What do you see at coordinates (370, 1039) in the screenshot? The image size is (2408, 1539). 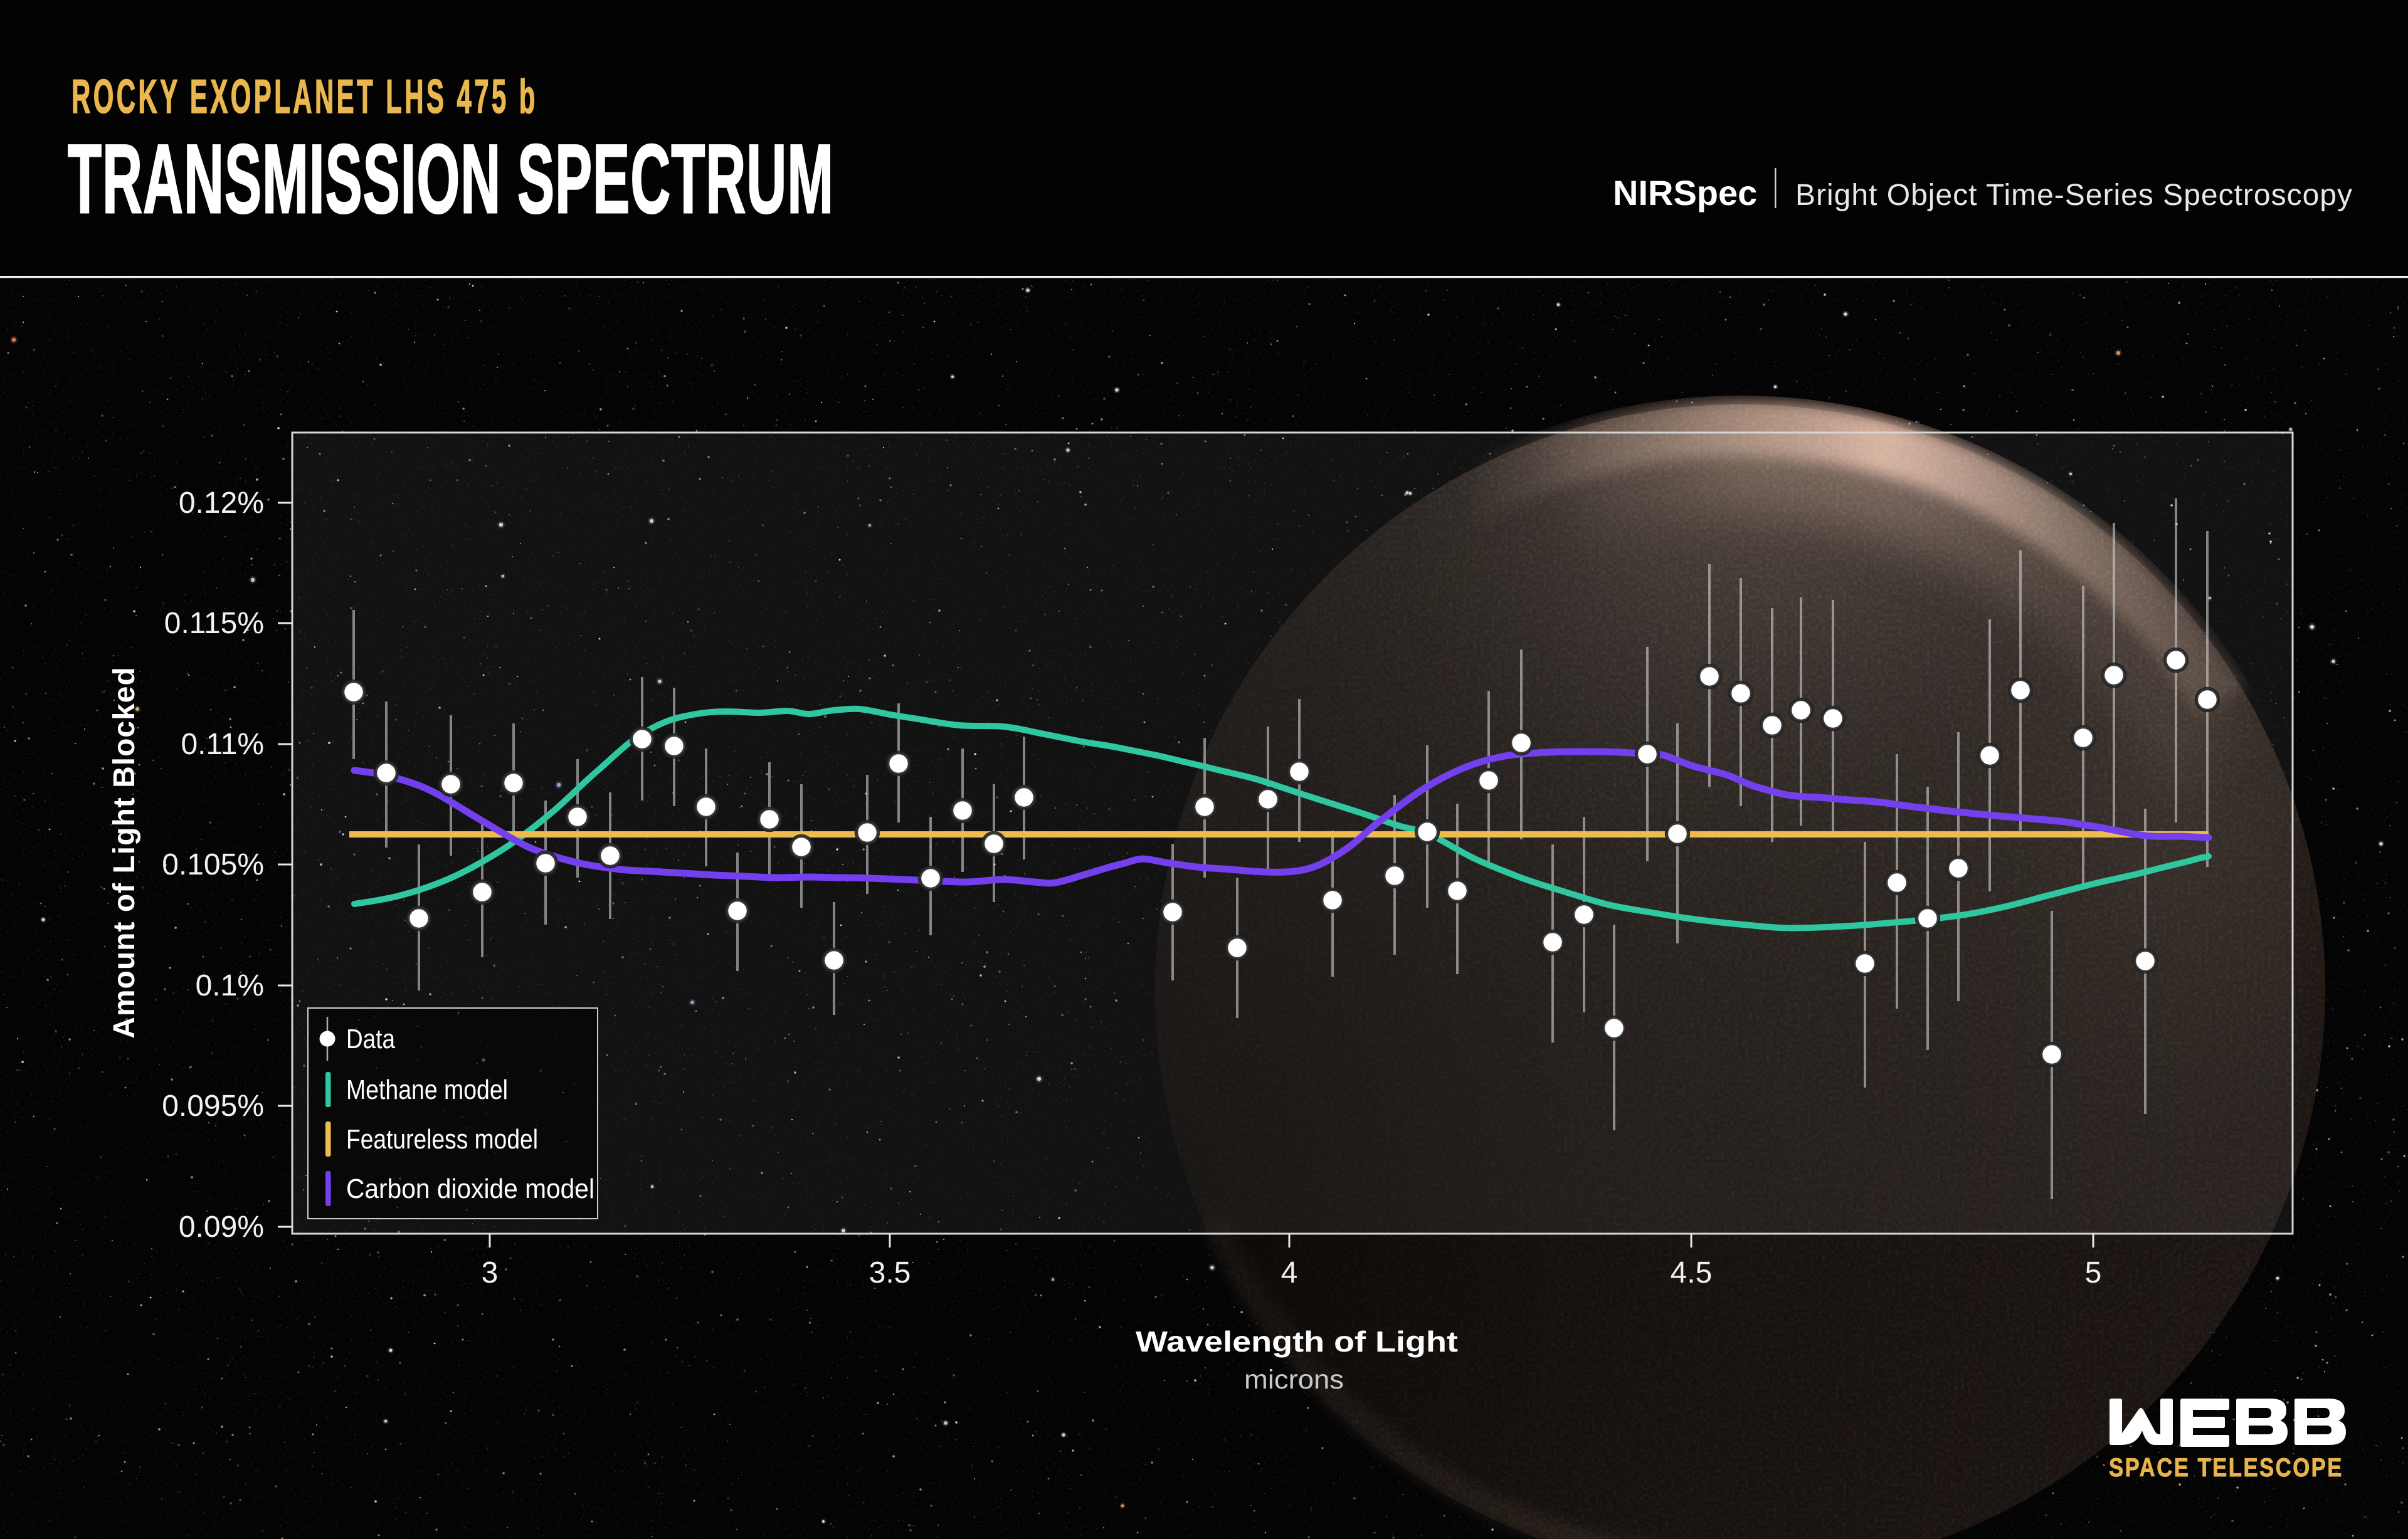 I see `svg-text: Data` at bounding box center [370, 1039].